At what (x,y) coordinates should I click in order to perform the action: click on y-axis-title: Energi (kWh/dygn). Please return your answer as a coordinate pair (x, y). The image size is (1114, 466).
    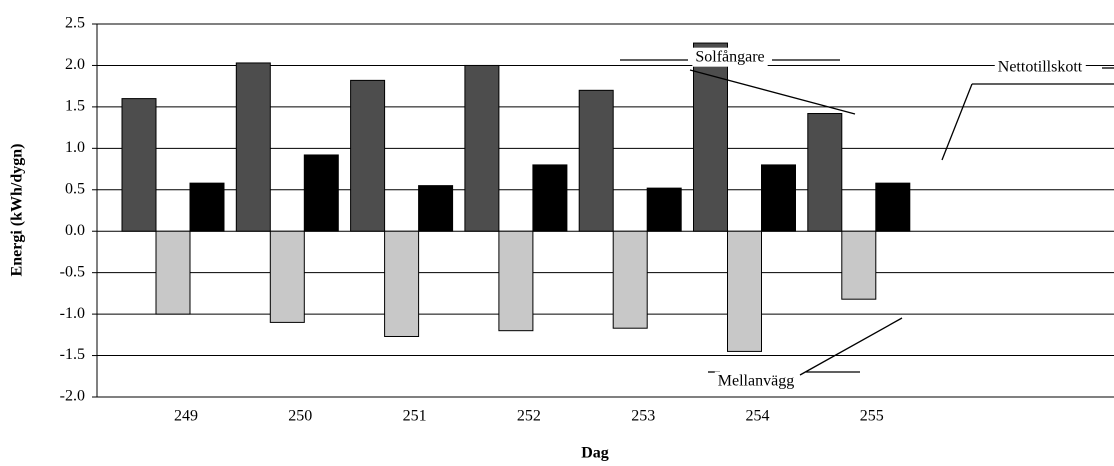
    Looking at the image, I should click on (17, 210).